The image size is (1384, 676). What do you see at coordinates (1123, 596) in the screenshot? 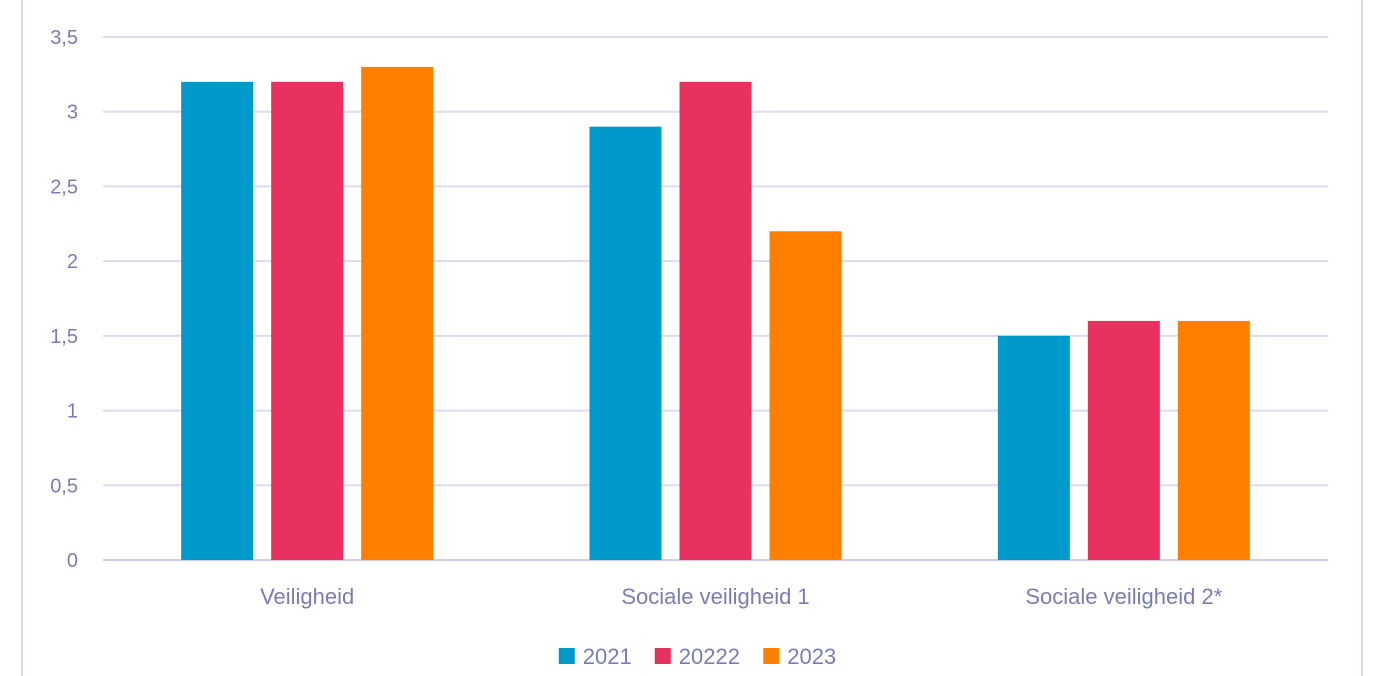
I see `x-category-label: Sociale veiligheid 2*` at bounding box center [1123, 596].